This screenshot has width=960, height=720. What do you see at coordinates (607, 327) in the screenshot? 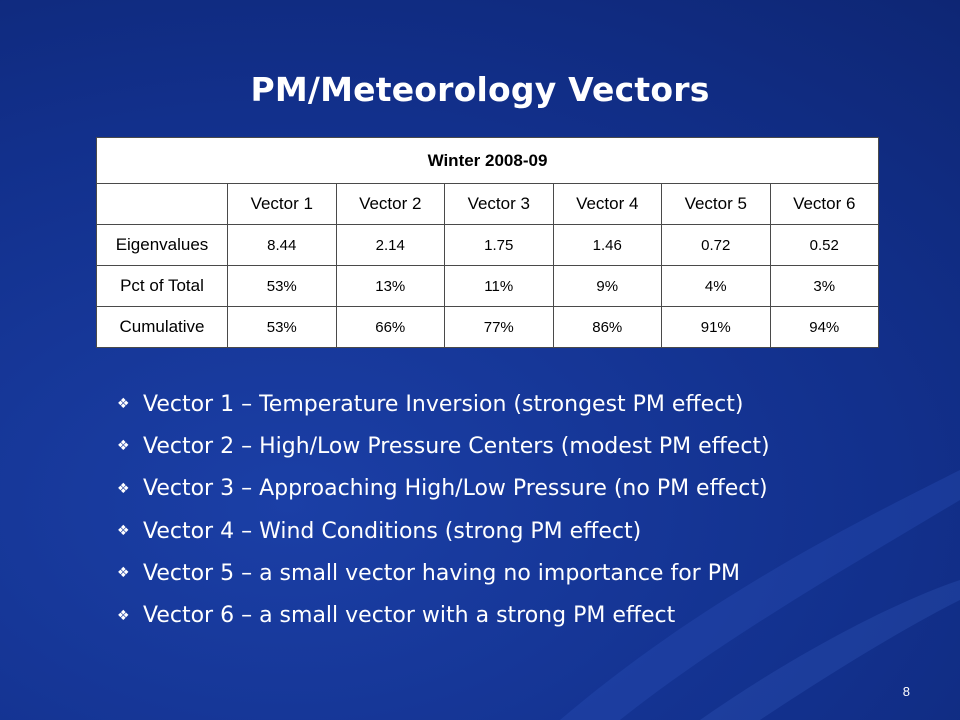
I see `table-cell: 86%` at bounding box center [607, 327].